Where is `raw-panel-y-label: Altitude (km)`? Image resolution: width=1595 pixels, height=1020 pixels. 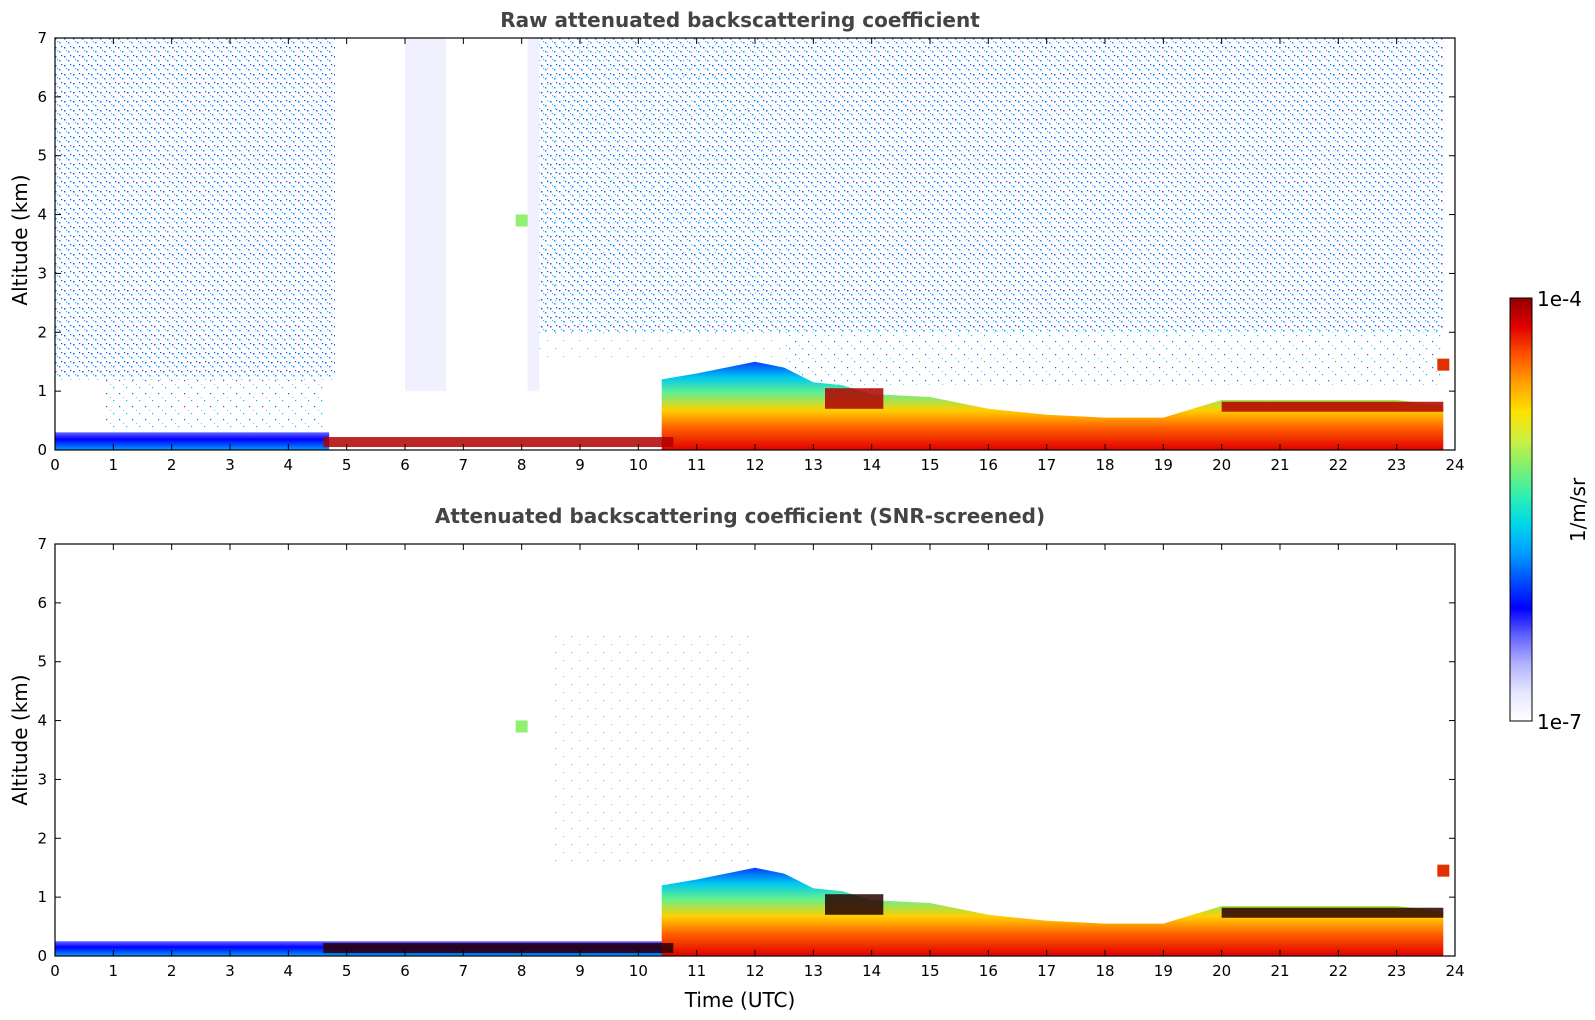
raw-panel-y-label: Altitude (km) is located at coordinates (20, 239).